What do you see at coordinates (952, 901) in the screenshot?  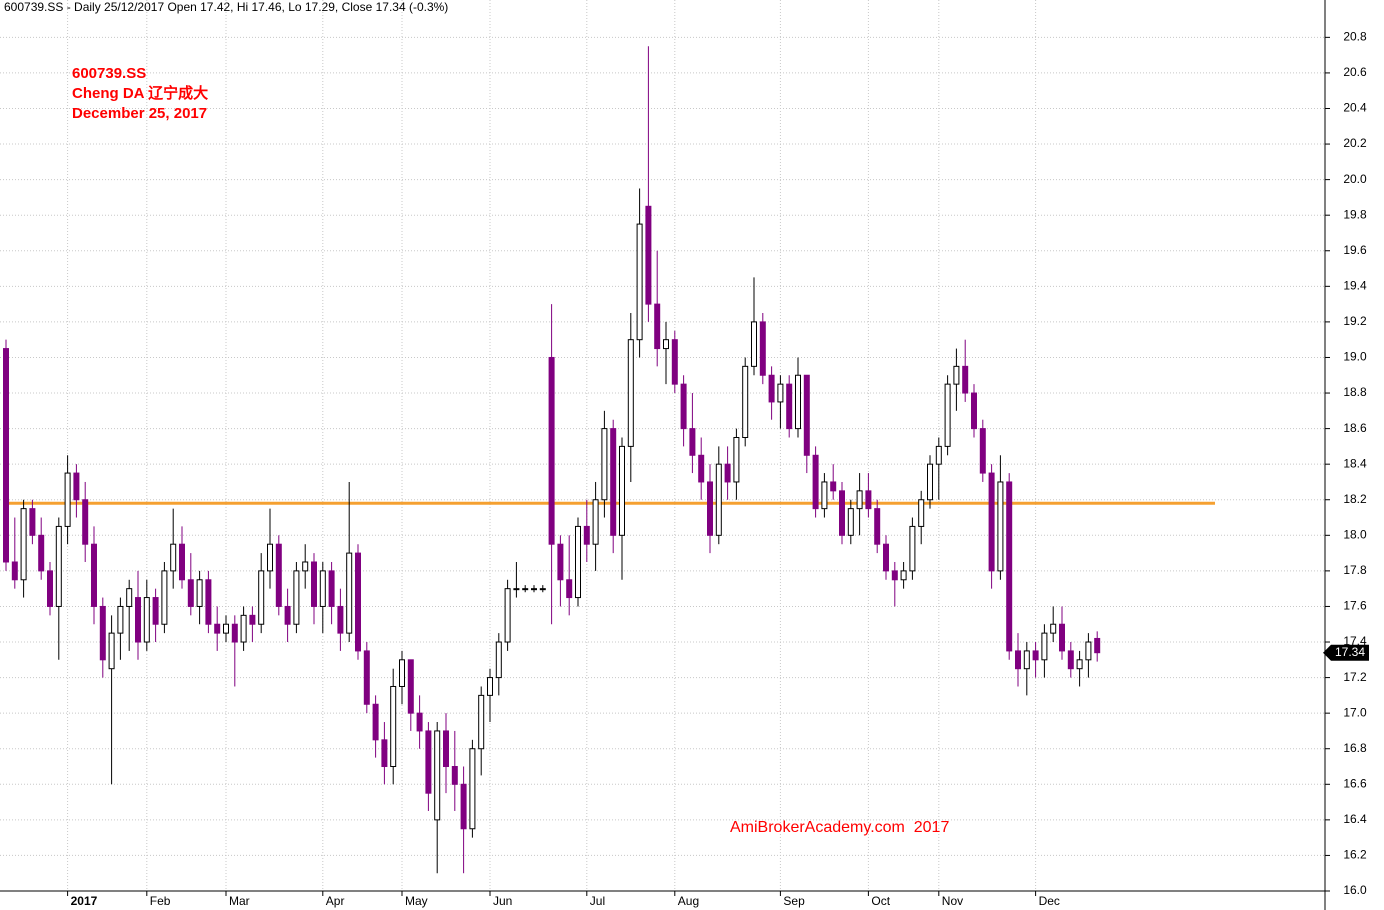 I see `x-tick-label: Nov` at bounding box center [952, 901].